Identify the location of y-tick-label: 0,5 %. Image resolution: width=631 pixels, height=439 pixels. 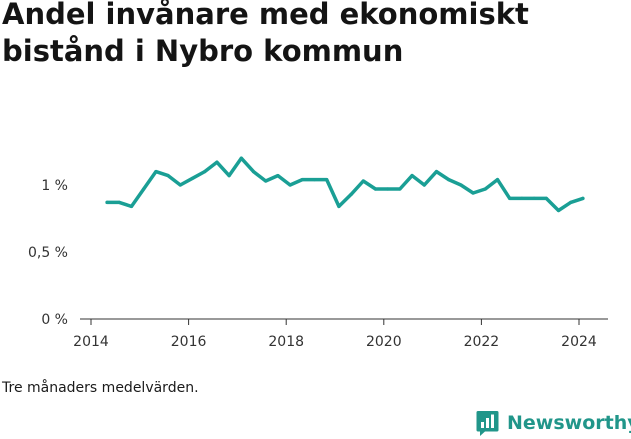
(48, 253).